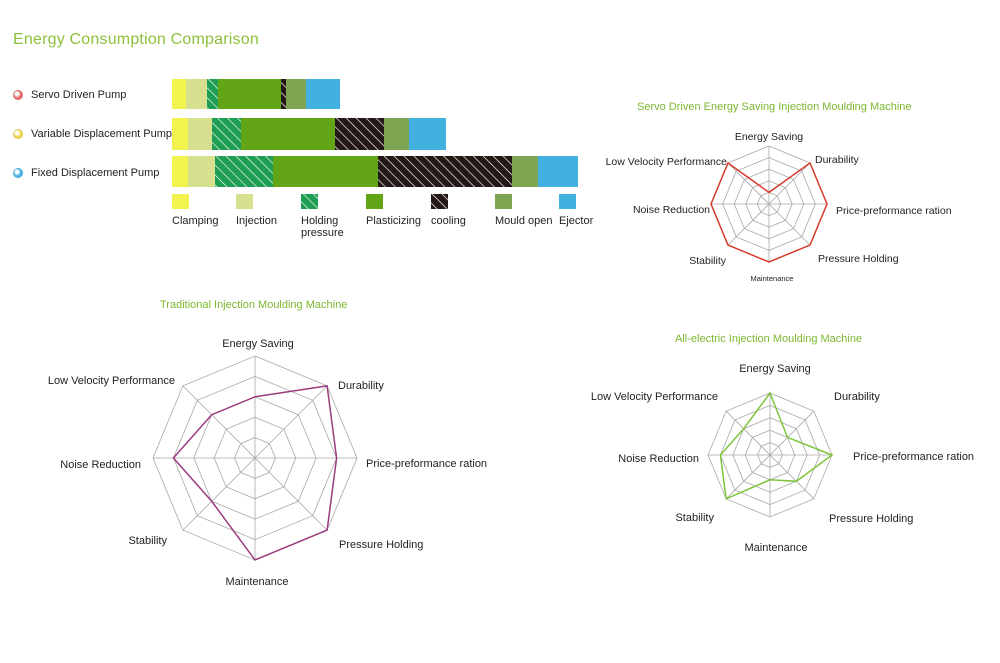 The image size is (1000, 663). I want to click on servo-dot-icon, so click(18, 95).